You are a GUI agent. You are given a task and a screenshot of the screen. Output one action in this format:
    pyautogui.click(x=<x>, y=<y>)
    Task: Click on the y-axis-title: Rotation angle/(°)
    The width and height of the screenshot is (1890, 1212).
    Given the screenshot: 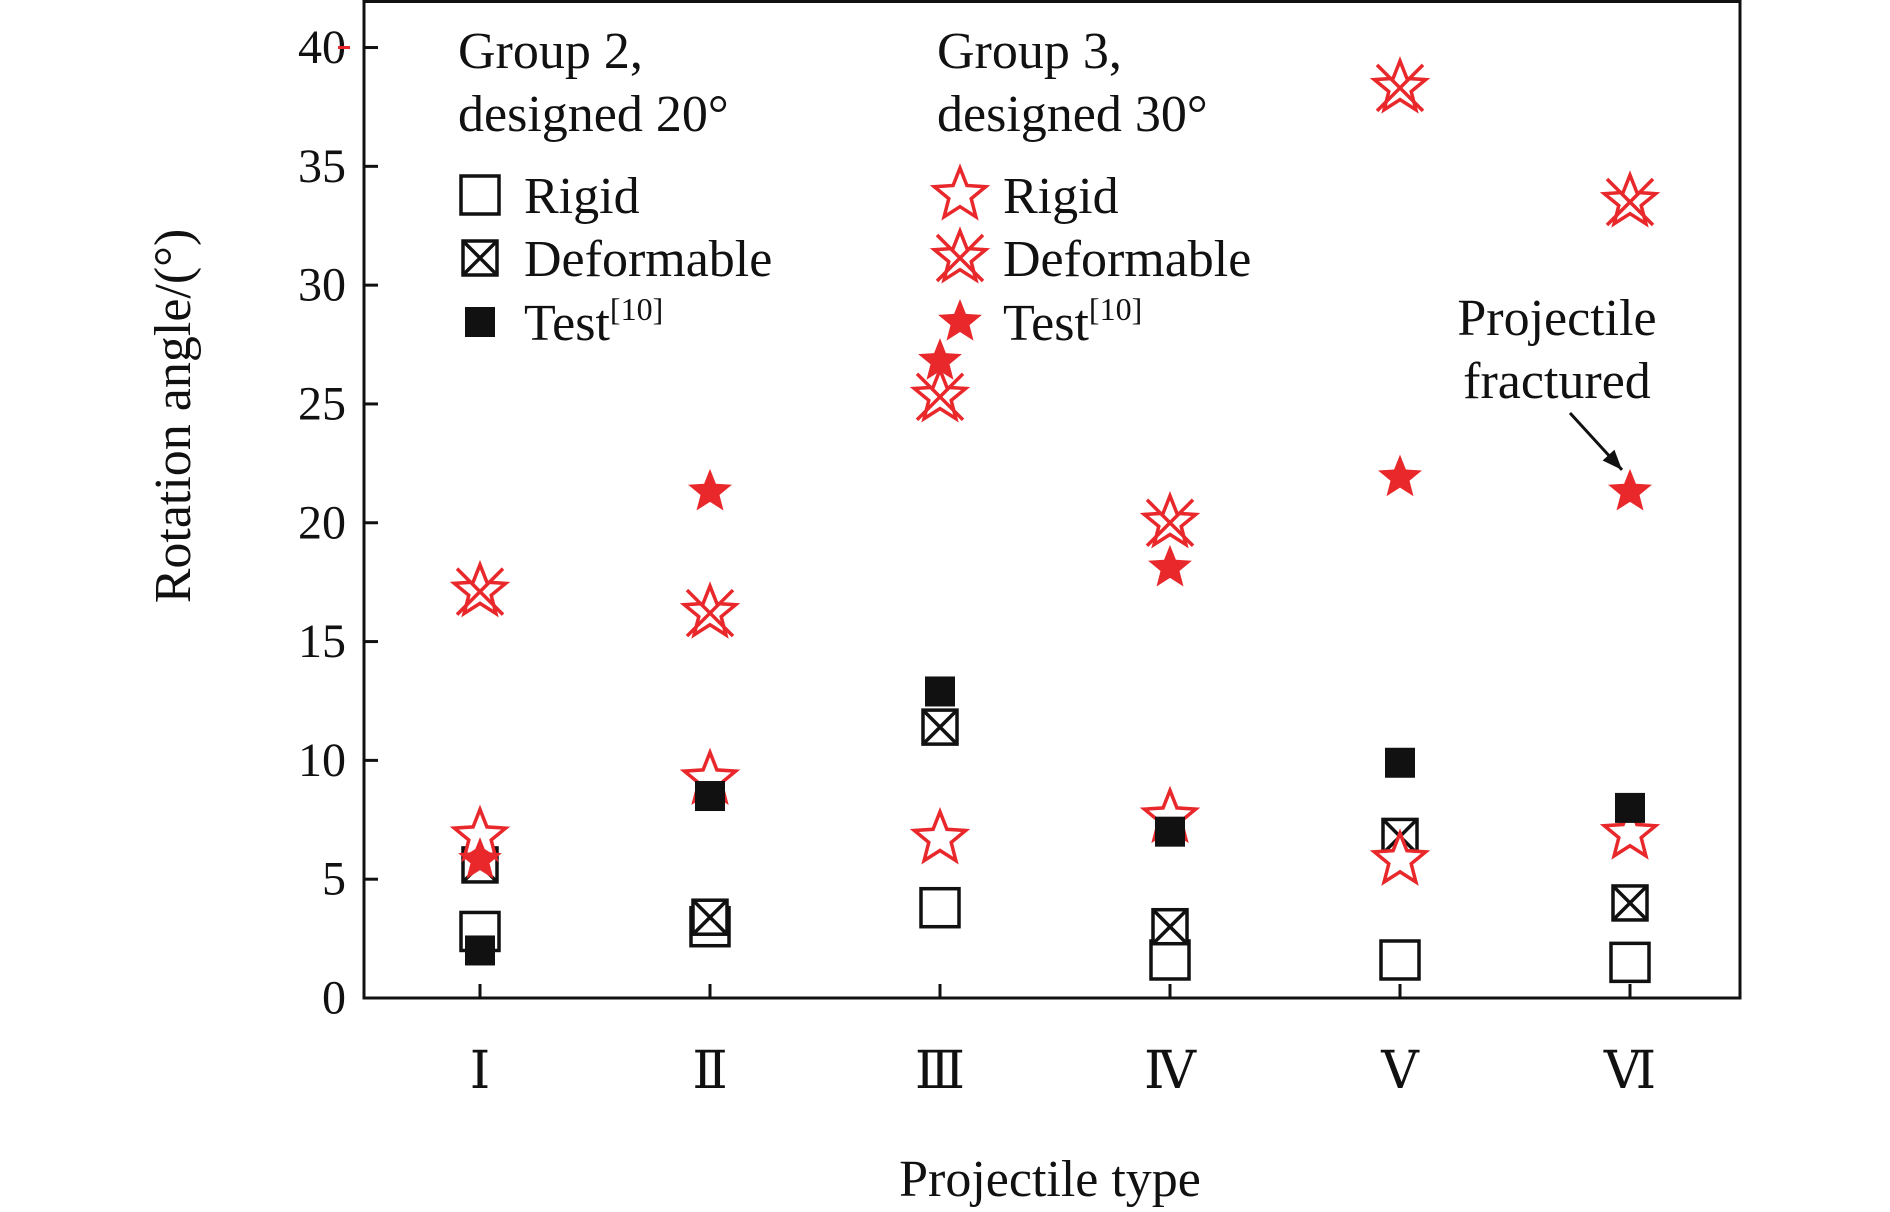 What is the action you would take?
    pyautogui.click(x=173, y=416)
    